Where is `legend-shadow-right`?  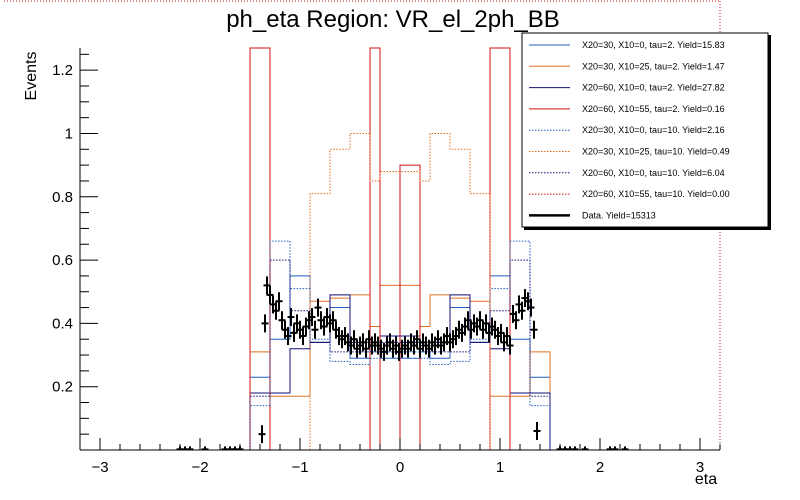
legend-shadow-right is located at coordinates (769, 132).